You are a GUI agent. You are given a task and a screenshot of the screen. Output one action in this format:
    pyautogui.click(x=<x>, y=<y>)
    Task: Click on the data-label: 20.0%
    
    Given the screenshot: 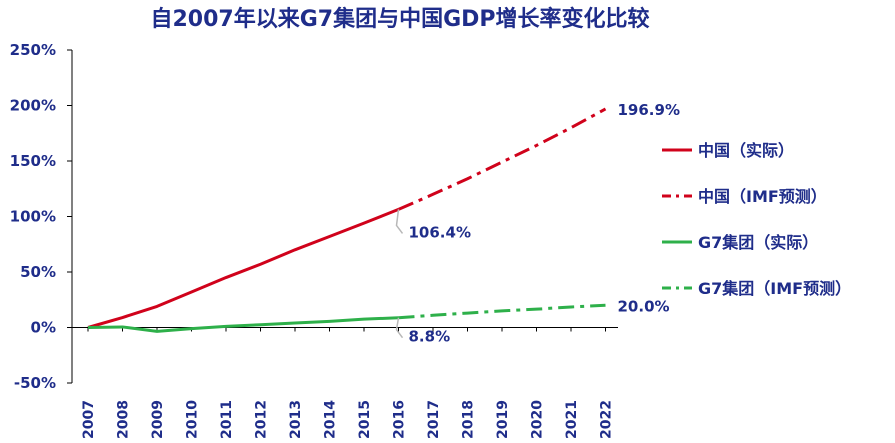 What is the action you would take?
    pyautogui.click(x=644, y=306)
    